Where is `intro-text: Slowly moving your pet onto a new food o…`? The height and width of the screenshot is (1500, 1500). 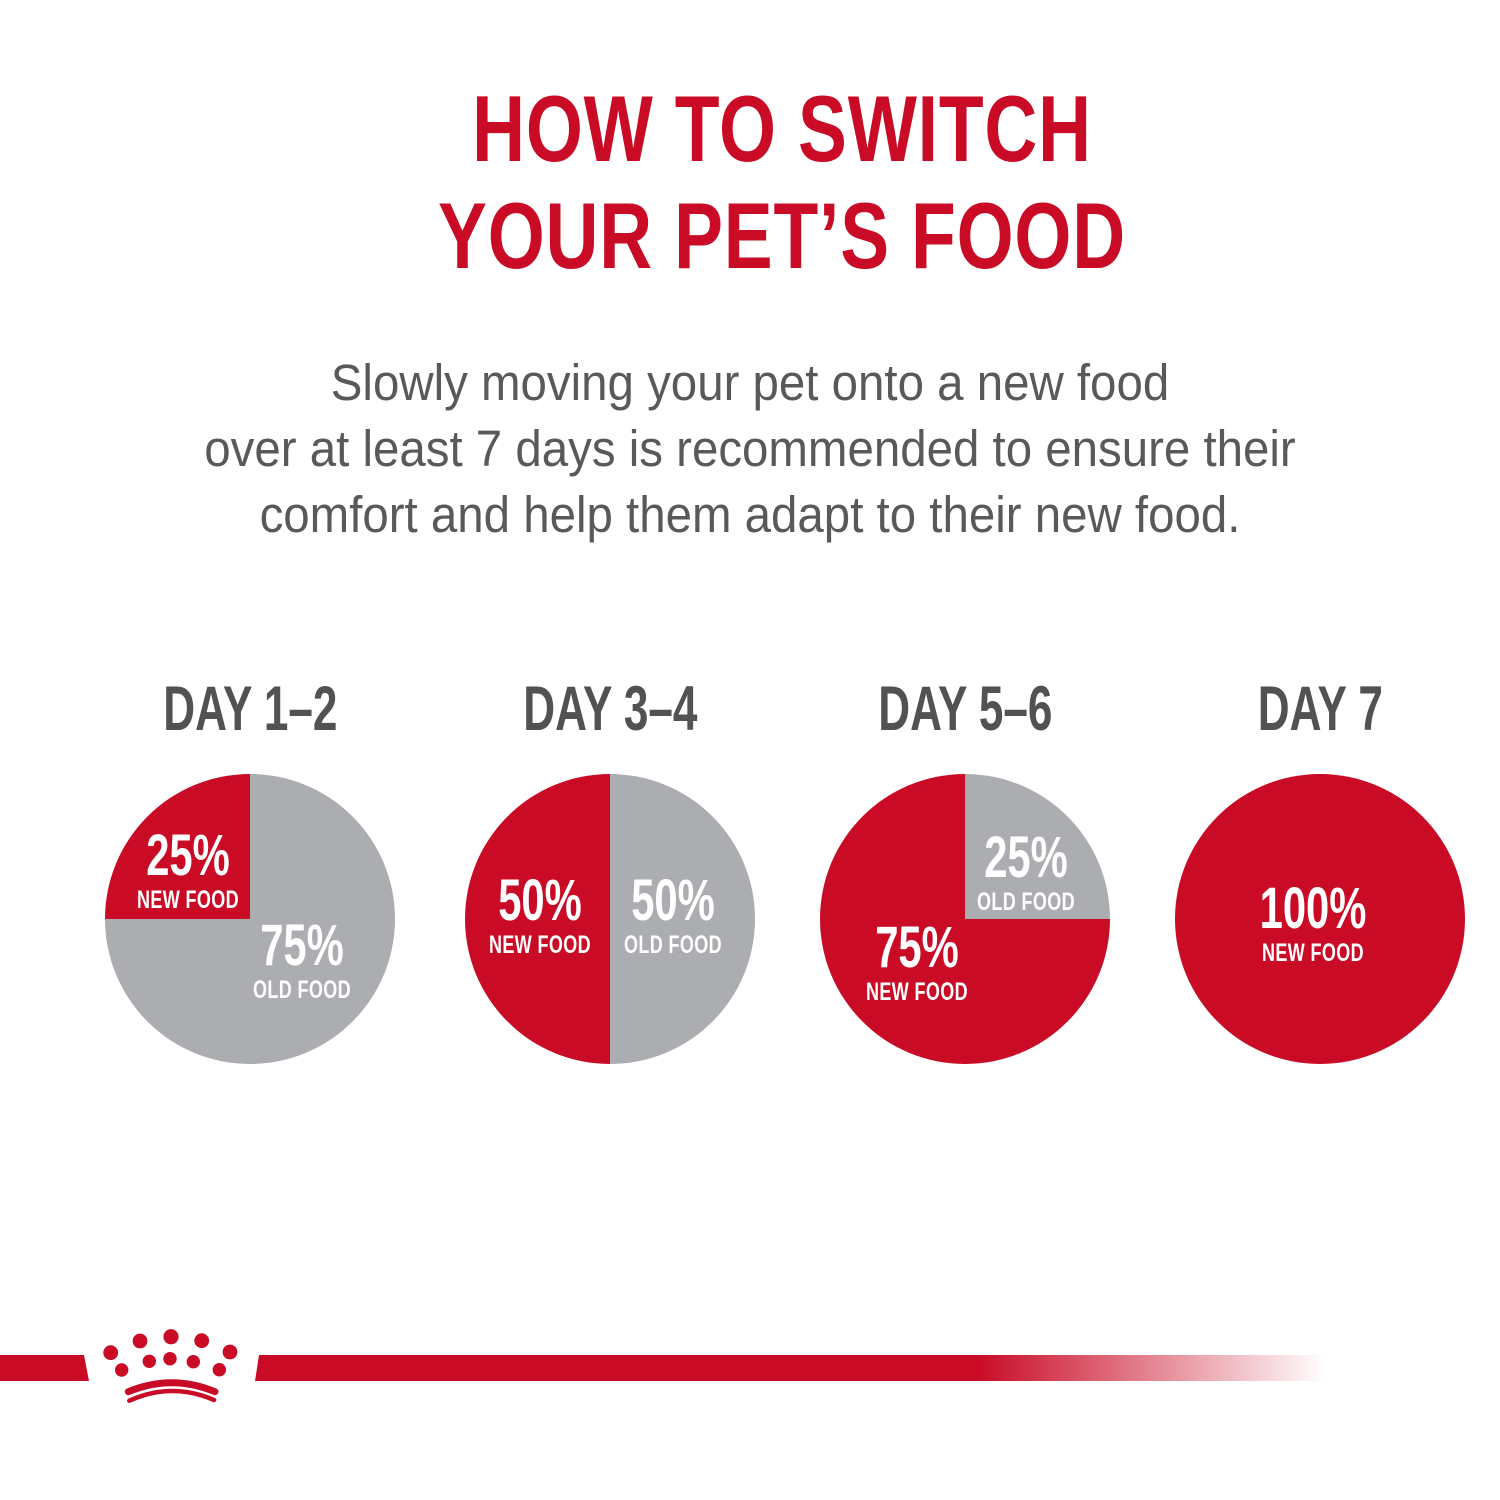
intro-text: Slowly moving your pet onto a new food o… is located at coordinates (750, 449).